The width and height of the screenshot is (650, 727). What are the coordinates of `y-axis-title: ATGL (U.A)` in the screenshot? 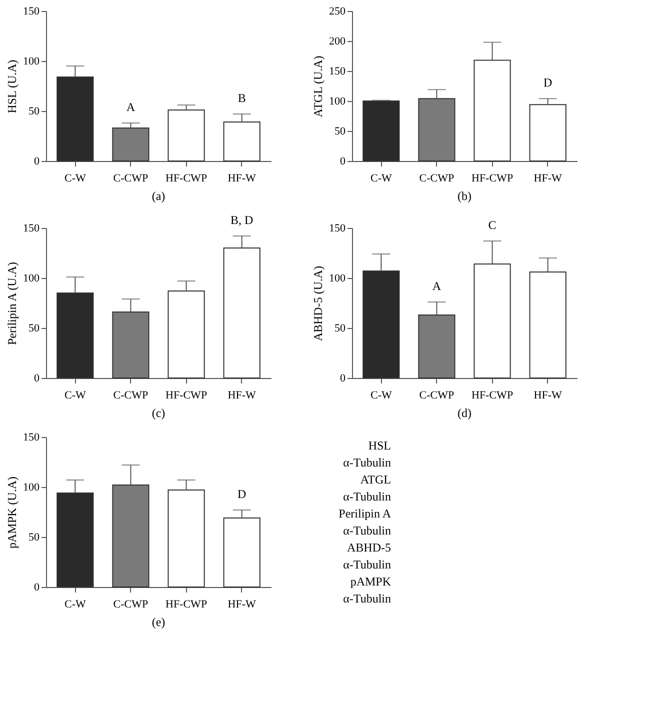 It's located at (318, 87).